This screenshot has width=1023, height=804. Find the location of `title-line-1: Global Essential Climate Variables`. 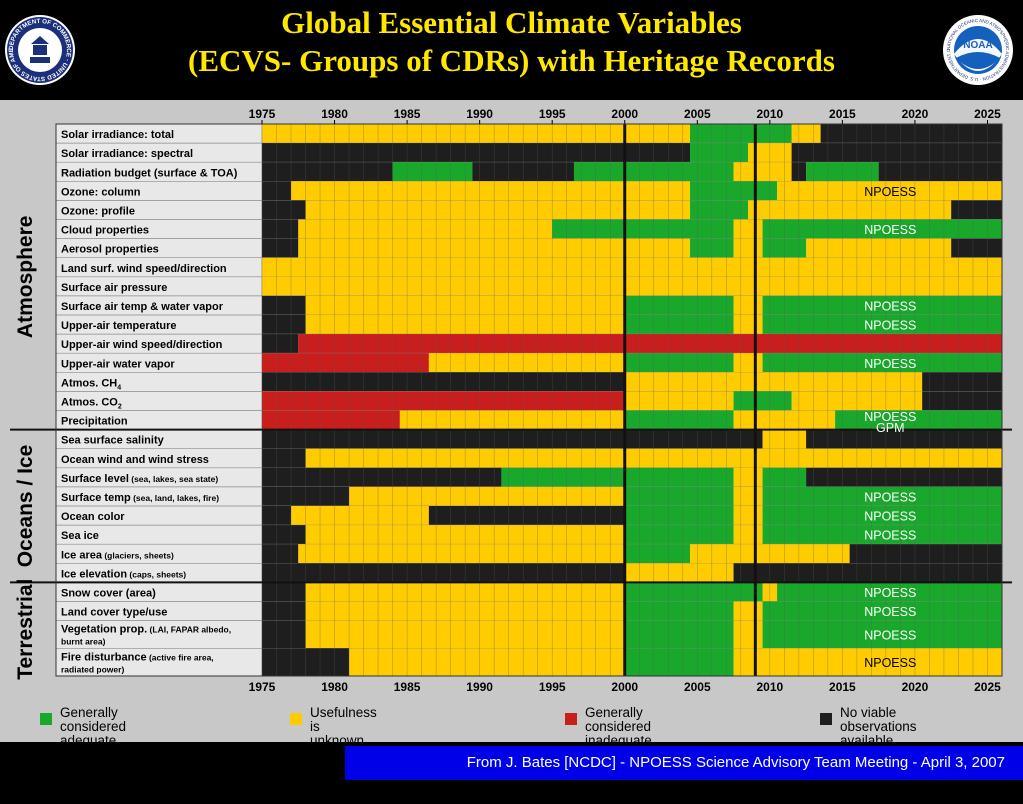

title-line-1: Global Essential Climate Variables is located at coordinates (511, 22).